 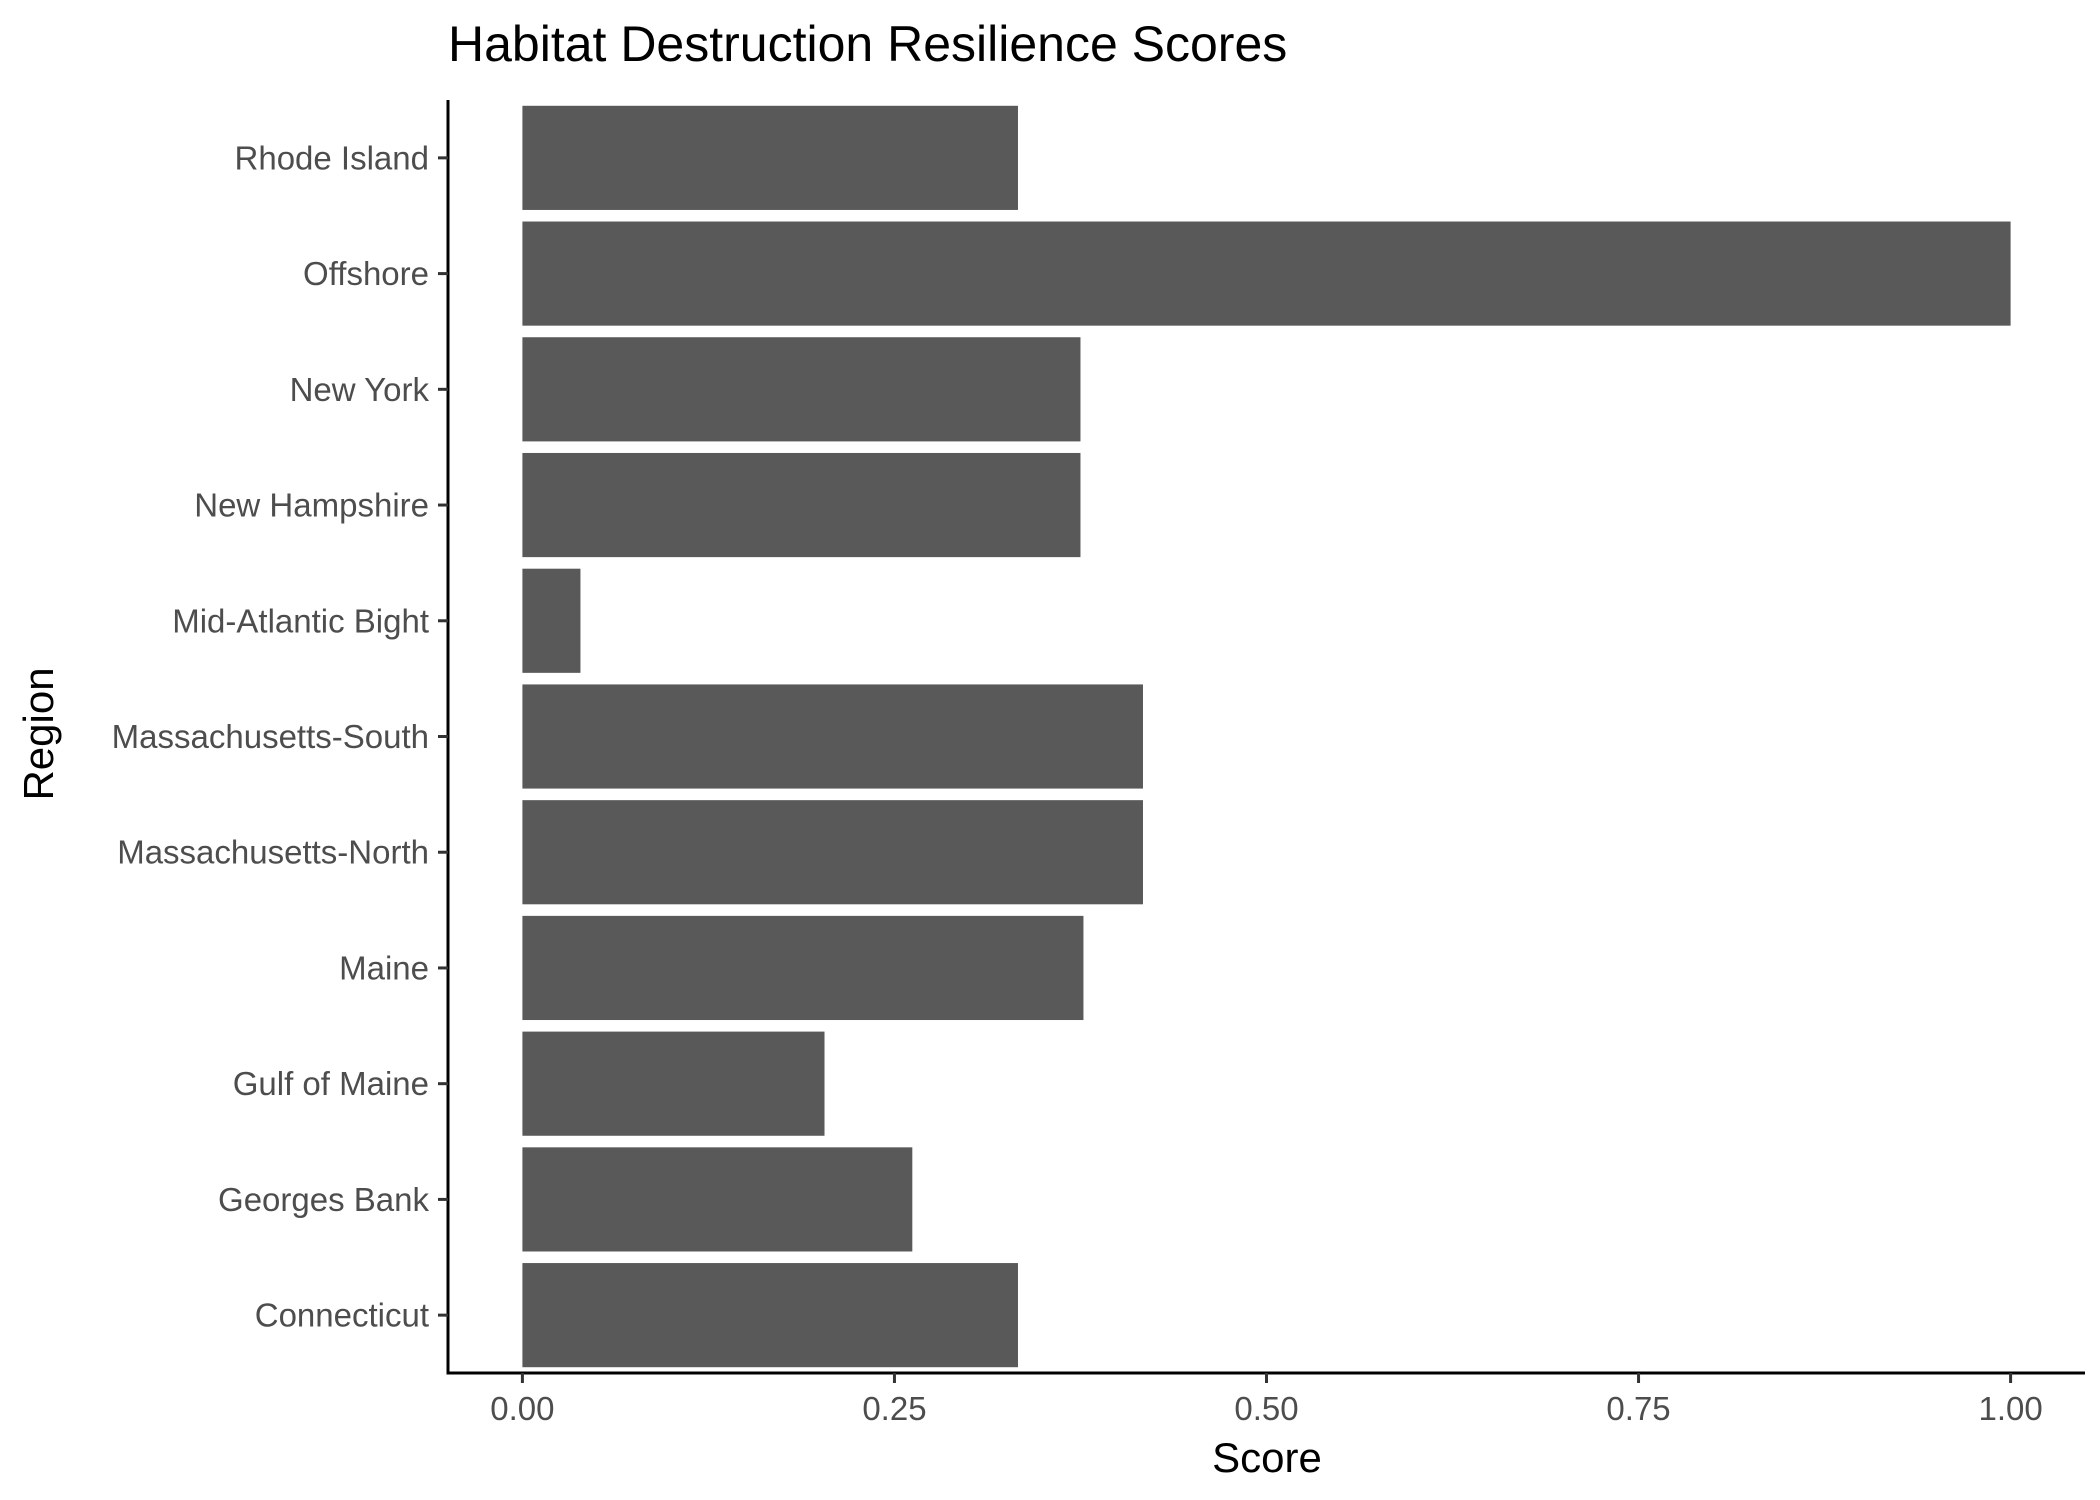 What do you see at coordinates (770, 1315) in the screenshot?
I see `bar-connecticut` at bounding box center [770, 1315].